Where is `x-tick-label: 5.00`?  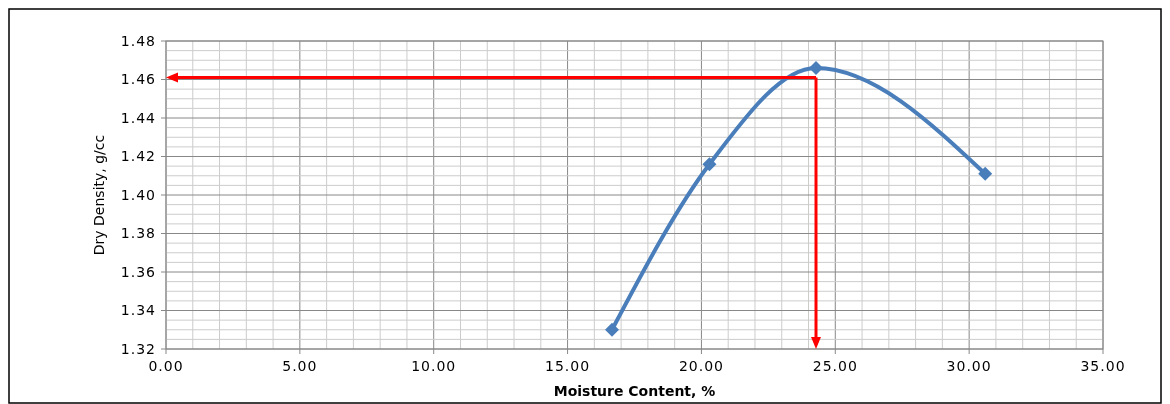
x-tick-label: 5.00 is located at coordinates (300, 366).